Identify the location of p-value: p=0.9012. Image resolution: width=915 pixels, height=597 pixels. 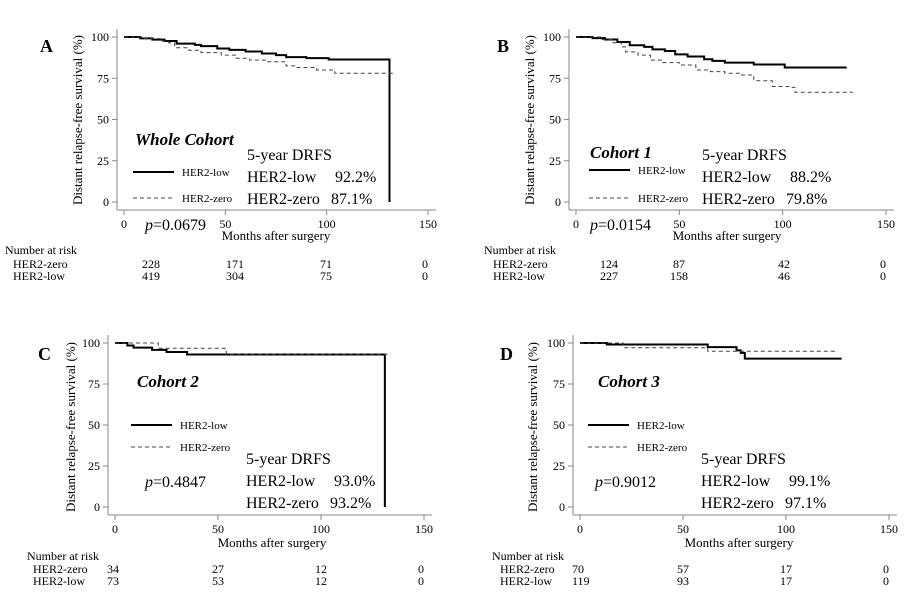
(625, 482).